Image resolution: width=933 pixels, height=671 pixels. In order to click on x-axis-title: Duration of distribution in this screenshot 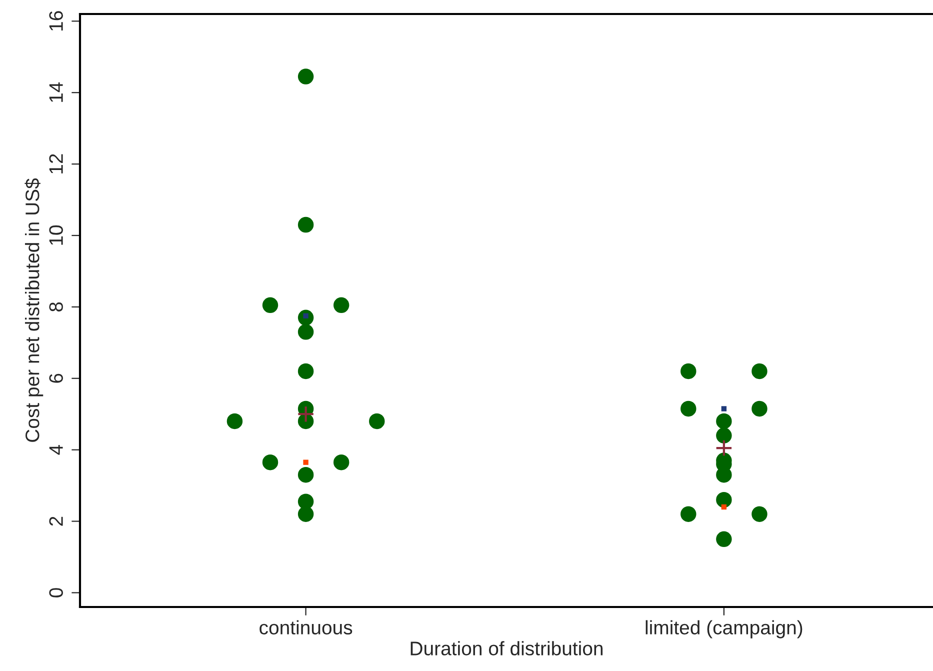, I will do `click(506, 648)`.